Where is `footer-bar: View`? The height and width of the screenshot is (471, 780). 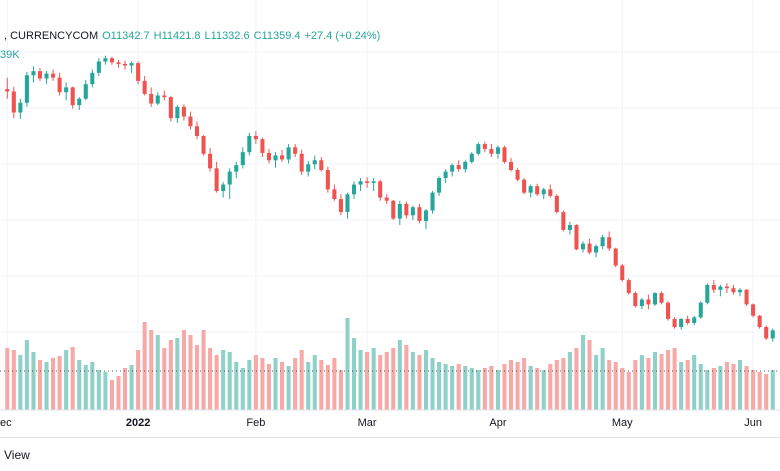 footer-bar: View is located at coordinates (390, 454).